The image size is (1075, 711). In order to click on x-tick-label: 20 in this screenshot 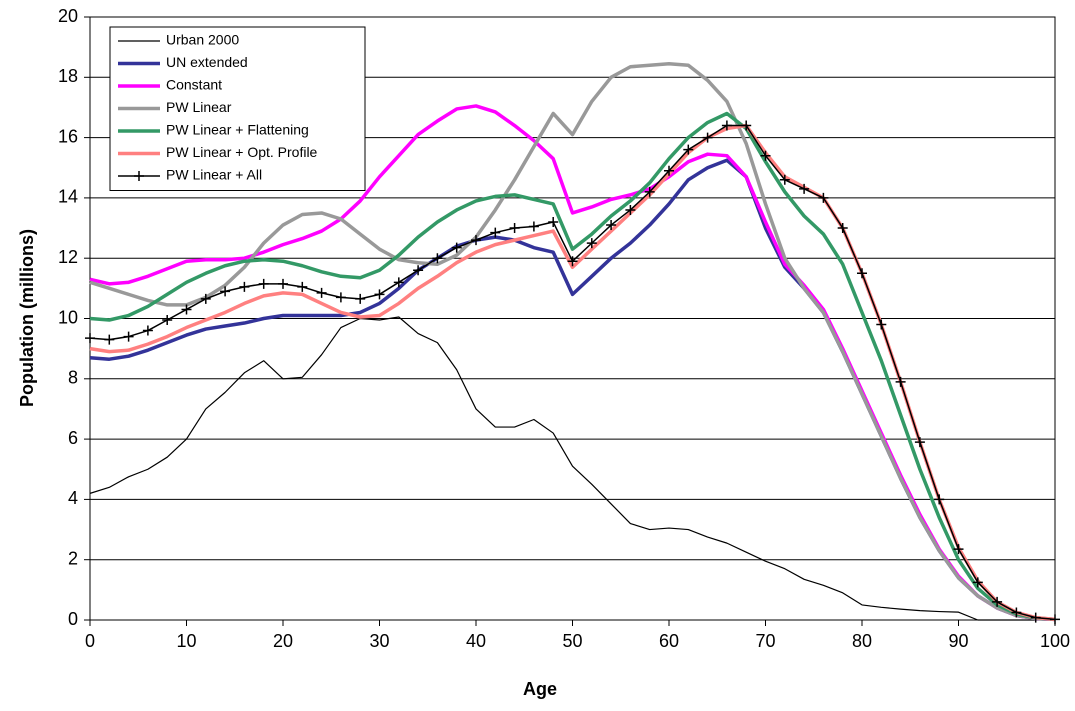, I will do `click(283, 641)`.